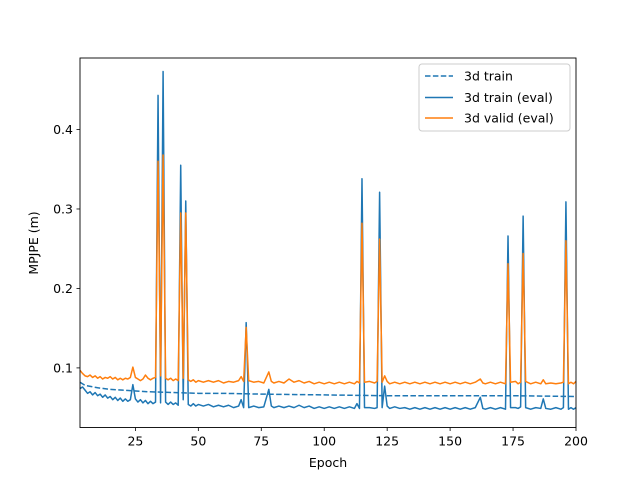  Describe the element at coordinates (508, 97) in the screenshot. I see `legend-label-3d-train-eval: 3d train (eval)` at that location.